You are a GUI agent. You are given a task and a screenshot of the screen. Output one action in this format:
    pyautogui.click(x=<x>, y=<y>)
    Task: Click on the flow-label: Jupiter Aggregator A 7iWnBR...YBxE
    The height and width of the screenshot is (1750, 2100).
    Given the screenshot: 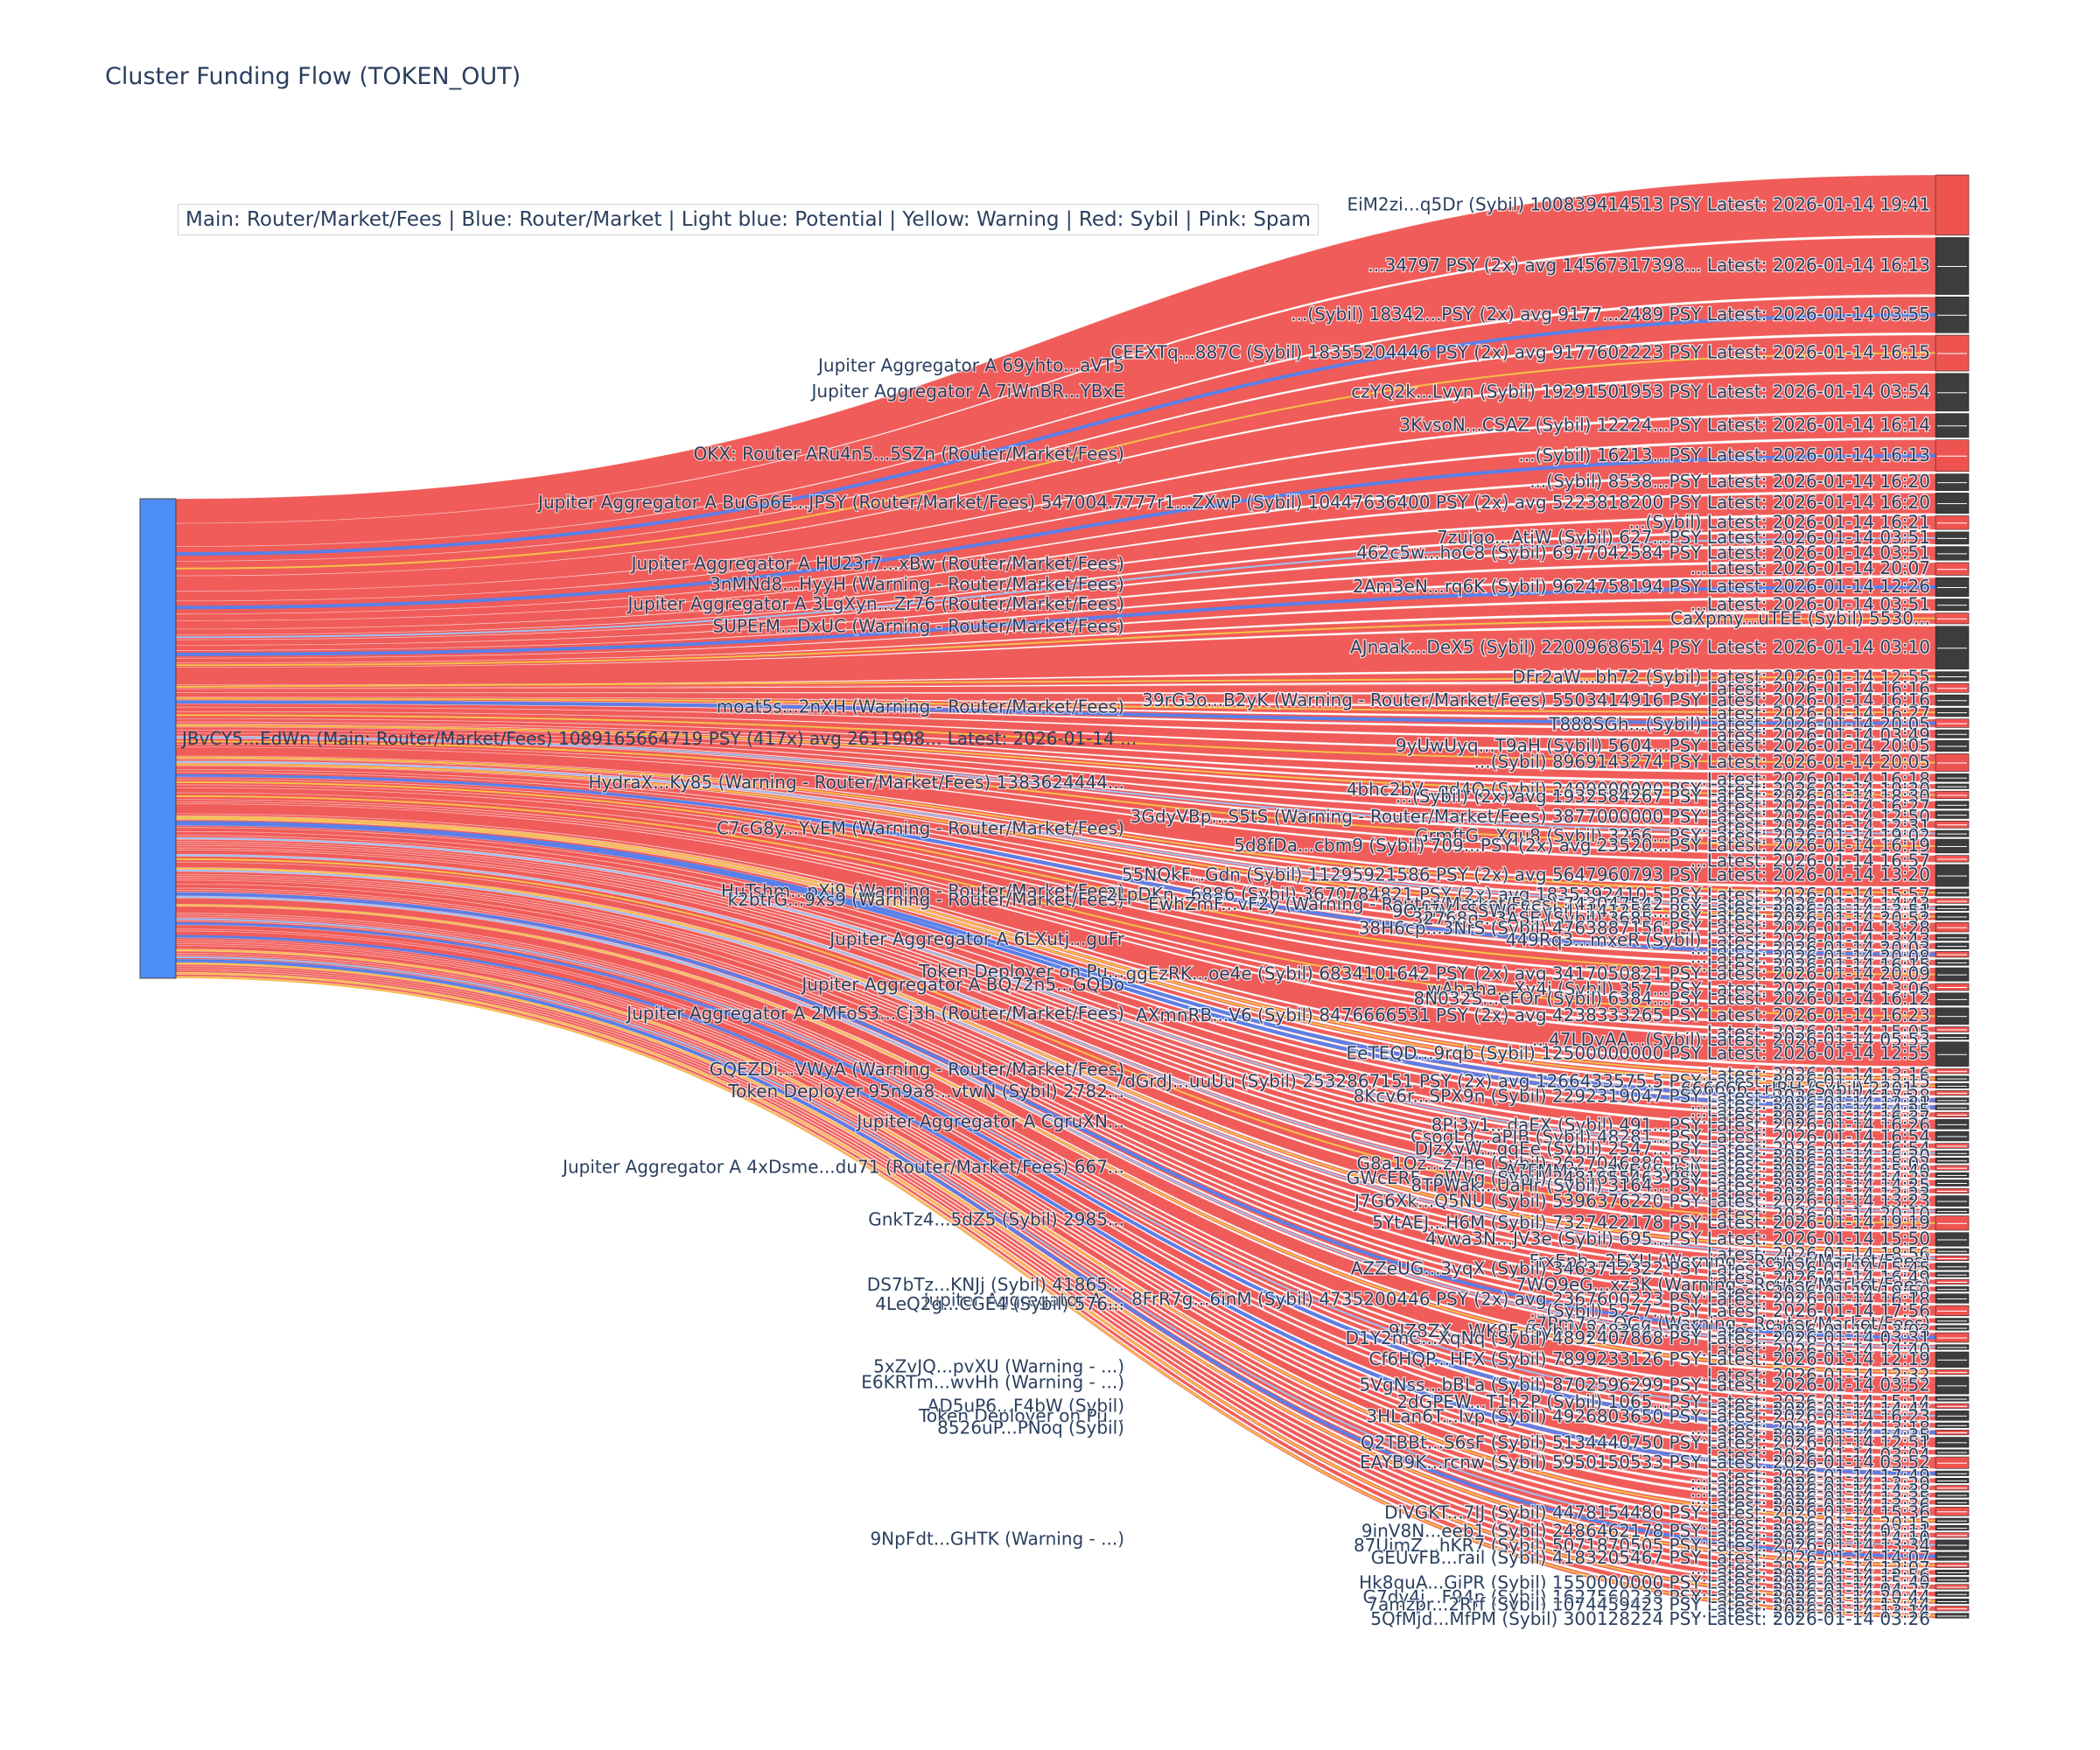 What is the action you would take?
    pyautogui.click(x=967, y=391)
    